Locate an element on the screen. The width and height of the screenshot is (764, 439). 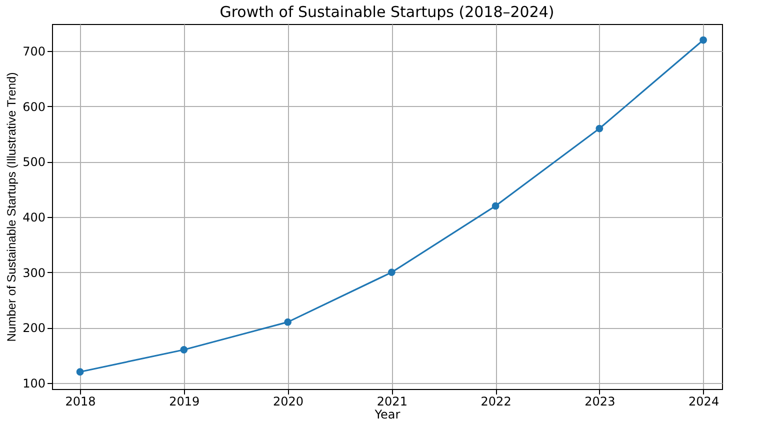
y-tick-label: 600 is located at coordinates (34, 107).